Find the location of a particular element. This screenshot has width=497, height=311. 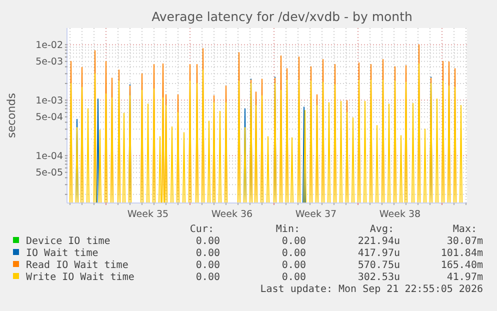

text: 570.75u is located at coordinates (379, 265).